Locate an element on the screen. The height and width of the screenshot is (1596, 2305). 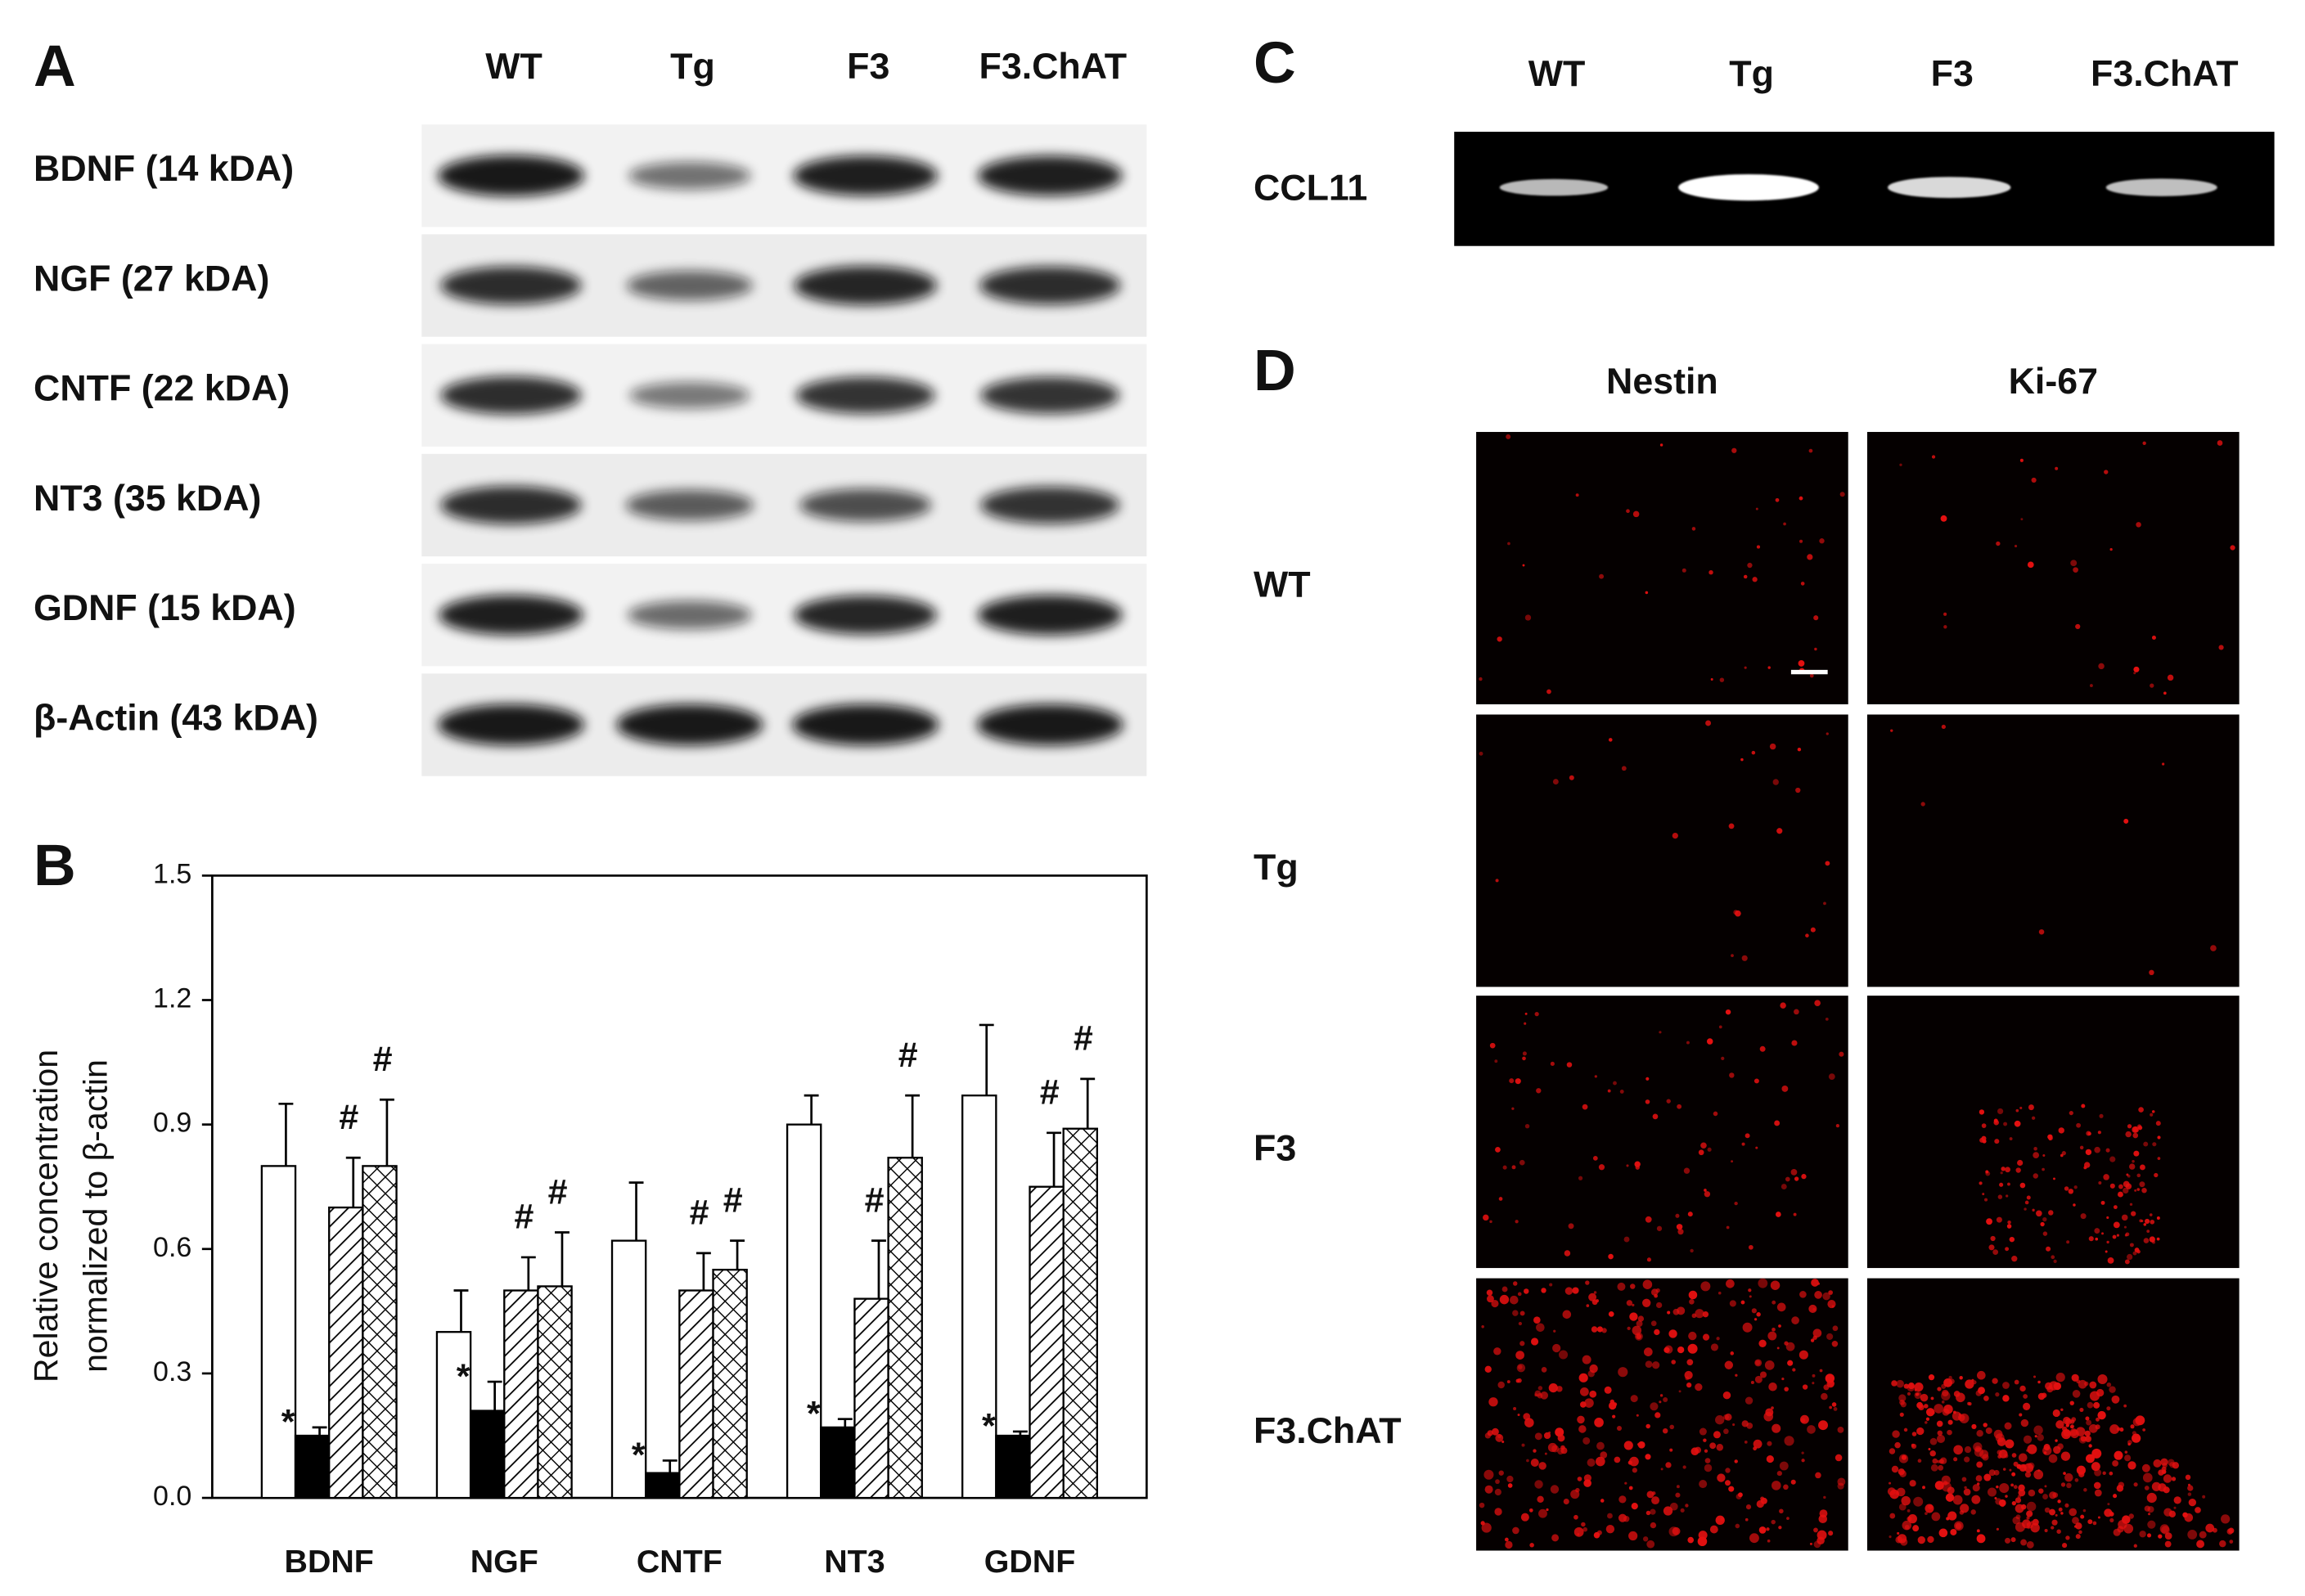
significance-mark: * is located at coordinates (288, 1422).